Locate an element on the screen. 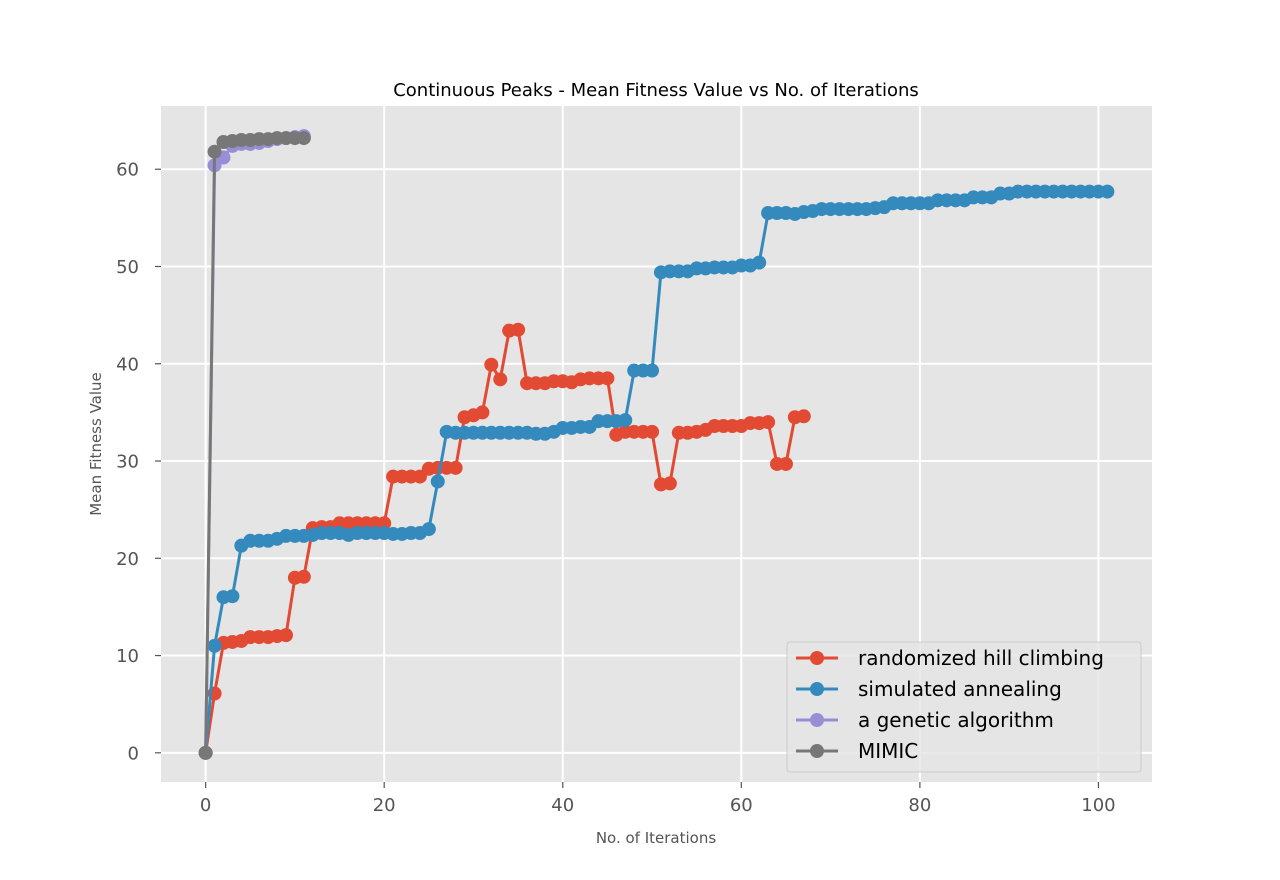 The image size is (1280, 880). legend-item: randomized hill climbing is located at coordinates (950, 658).